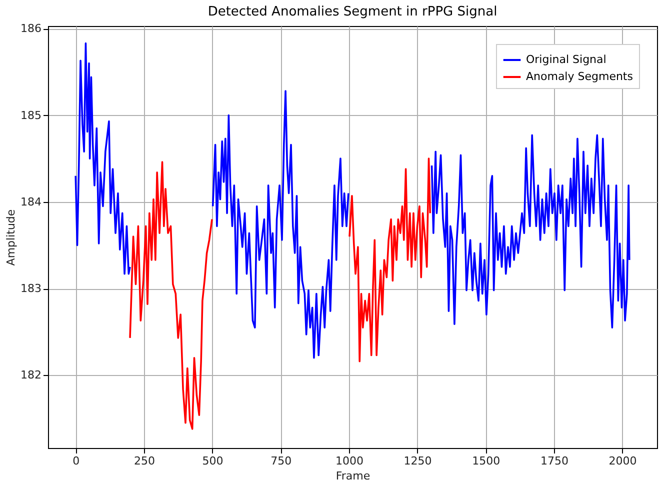 This screenshot has width=662, height=486. I want to click on x-tick-label: 2000, so click(622, 461).